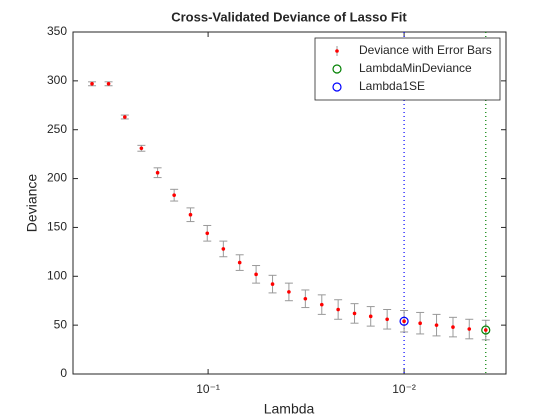 The width and height of the screenshot is (560, 420). What do you see at coordinates (32, 203) in the screenshot?
I see `y-axis-label: Deviance` at bounding box center [32, 203].